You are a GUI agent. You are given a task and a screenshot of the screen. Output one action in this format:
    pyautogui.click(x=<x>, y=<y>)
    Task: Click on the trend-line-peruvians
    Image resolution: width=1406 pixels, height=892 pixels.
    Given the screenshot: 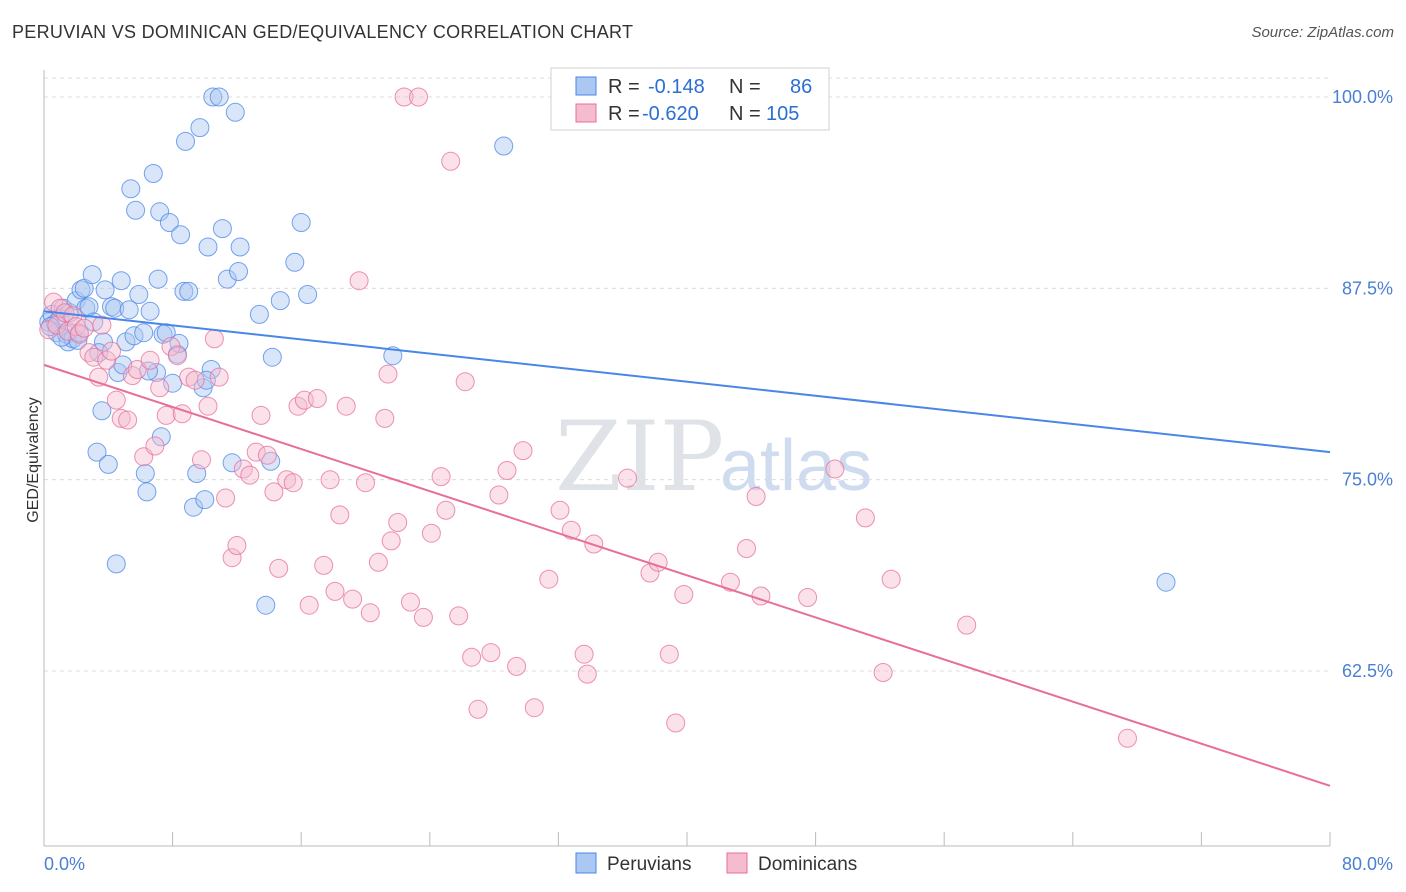 What is the action you would take?
    pyautogui.click(x=687, y=382)
    